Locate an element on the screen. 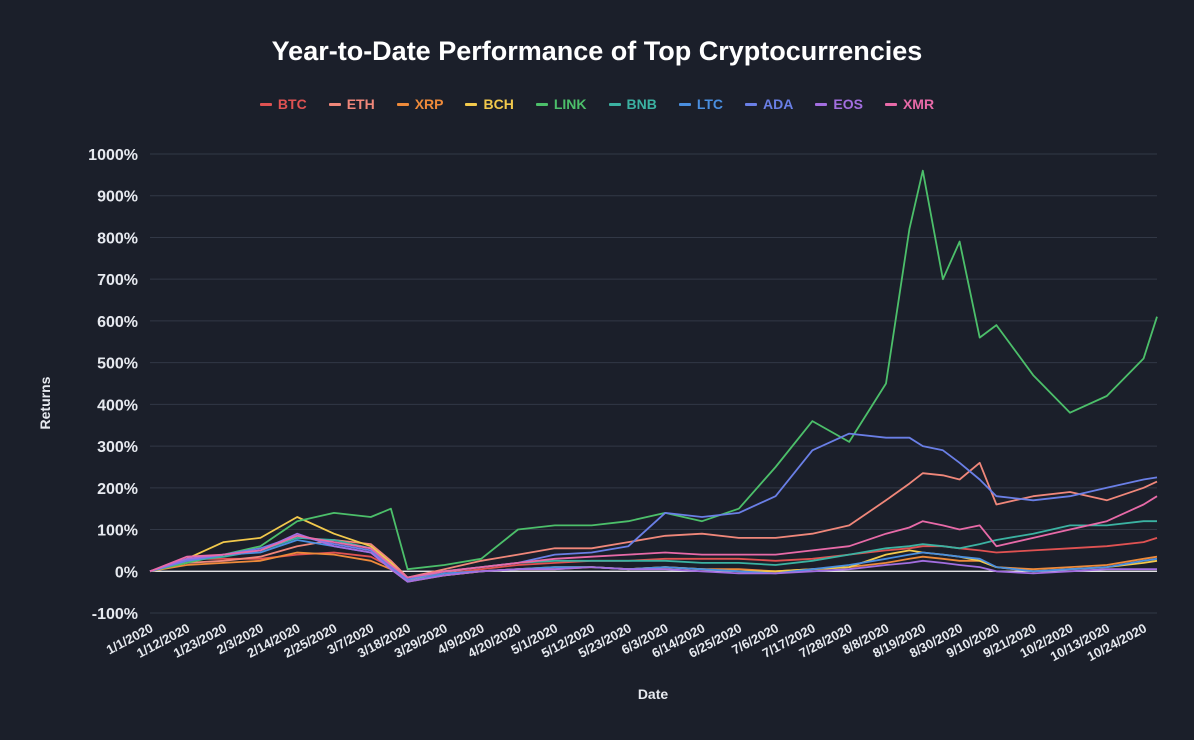 The image size is (1194, 740). y-tick-label: 1000% is located at coordinates (113, 155).